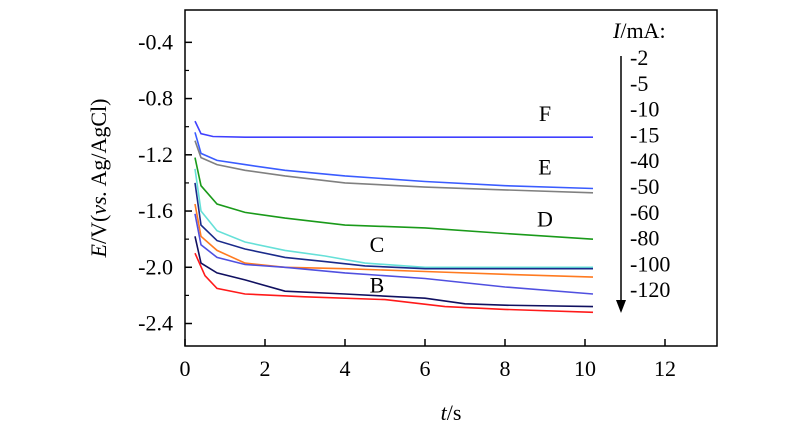 The width and height of the screenshot is (800, 442). I want to click on curve-labels: F E D CB, so click(461, 199).